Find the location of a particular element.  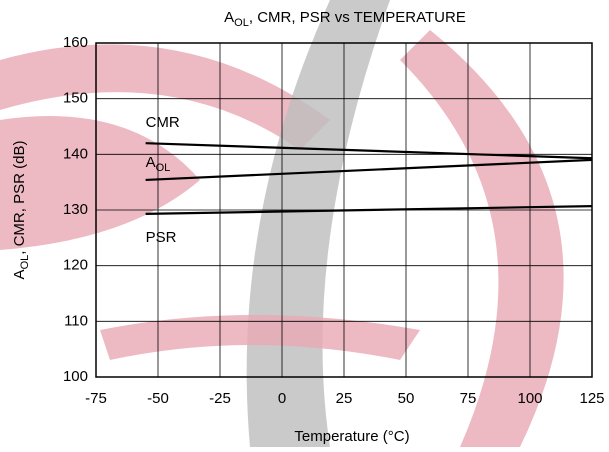

y-tick-label: 150 is located at coordinates (75, 98).